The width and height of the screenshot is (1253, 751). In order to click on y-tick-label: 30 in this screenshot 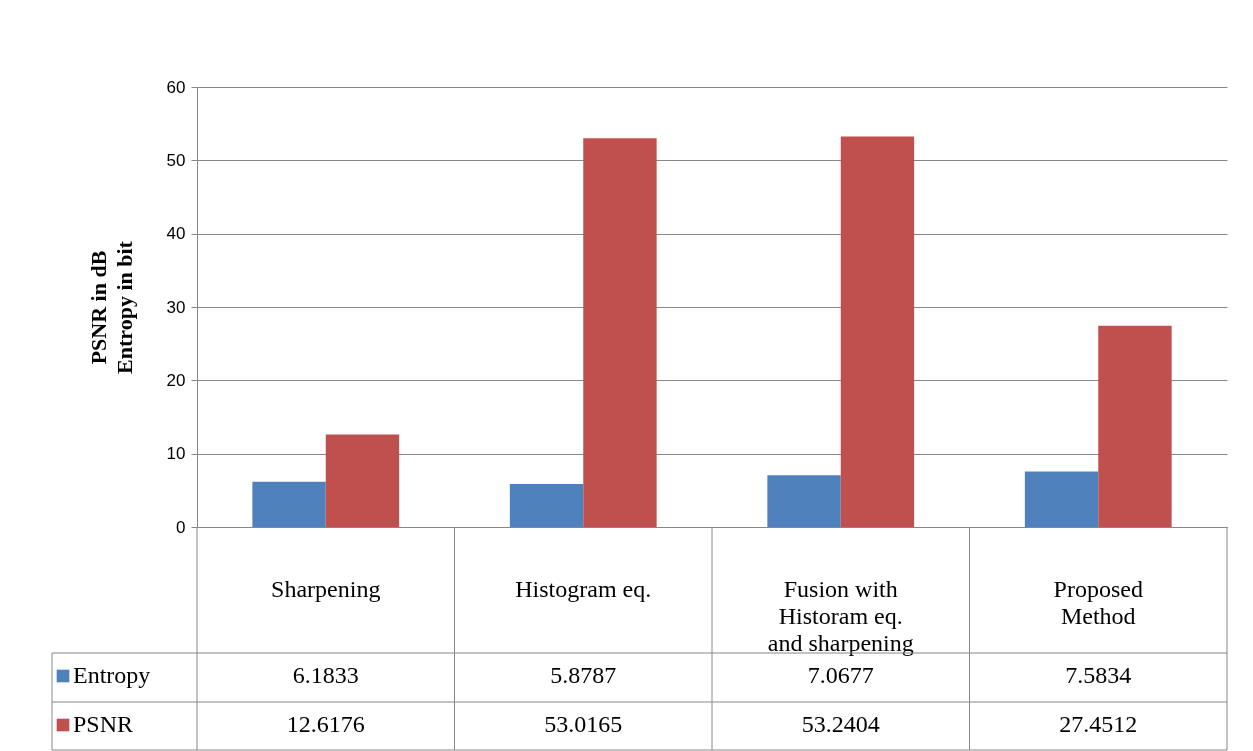, I will do `click(176, 307)`.